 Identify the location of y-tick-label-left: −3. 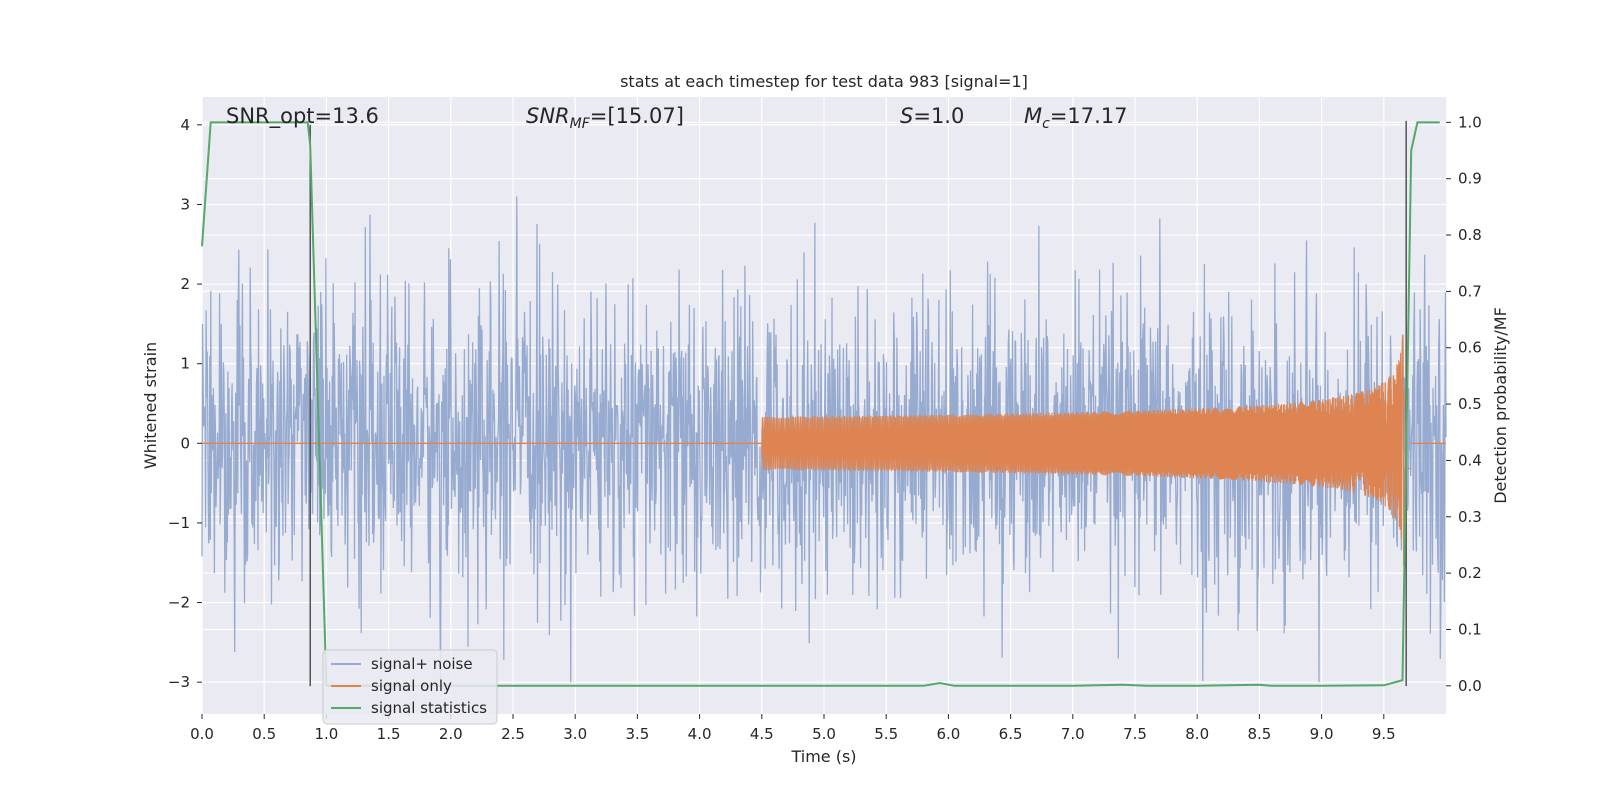
(179, 682).